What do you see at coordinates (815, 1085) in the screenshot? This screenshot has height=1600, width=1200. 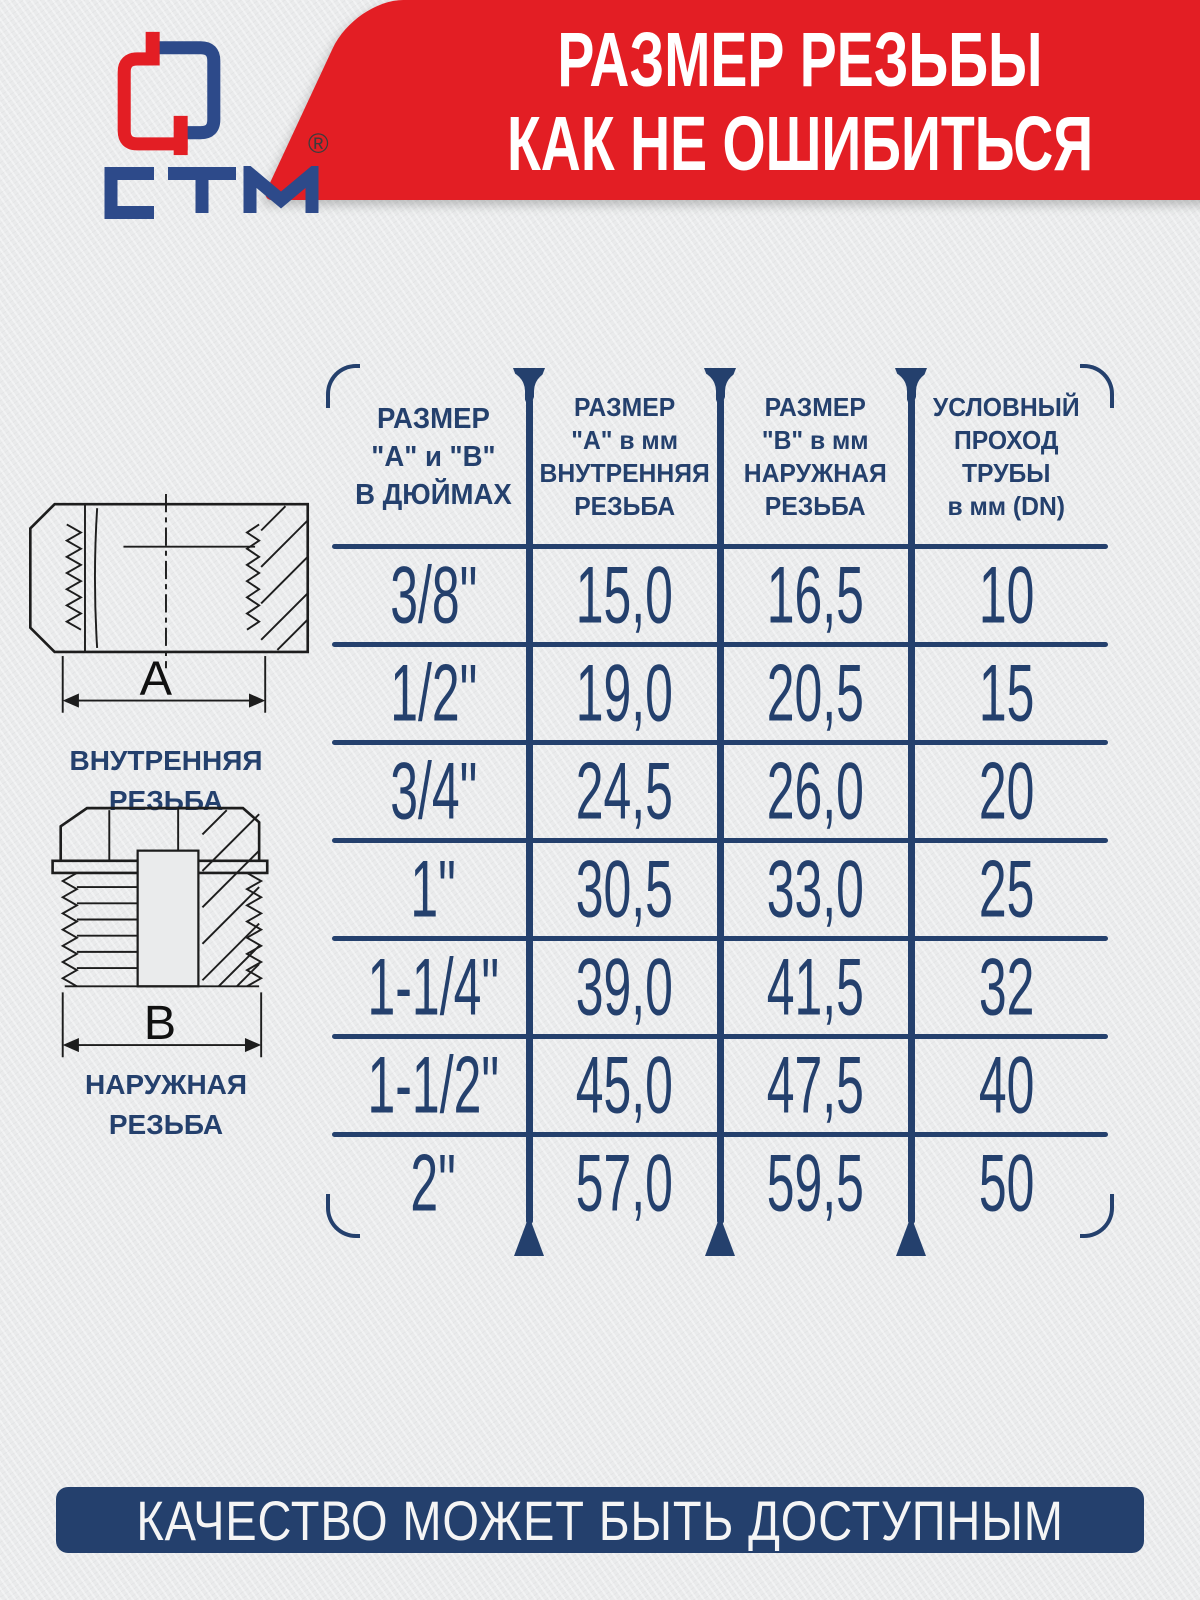 I see `table-cell: 47,5` at bounding box center [815, 1085].